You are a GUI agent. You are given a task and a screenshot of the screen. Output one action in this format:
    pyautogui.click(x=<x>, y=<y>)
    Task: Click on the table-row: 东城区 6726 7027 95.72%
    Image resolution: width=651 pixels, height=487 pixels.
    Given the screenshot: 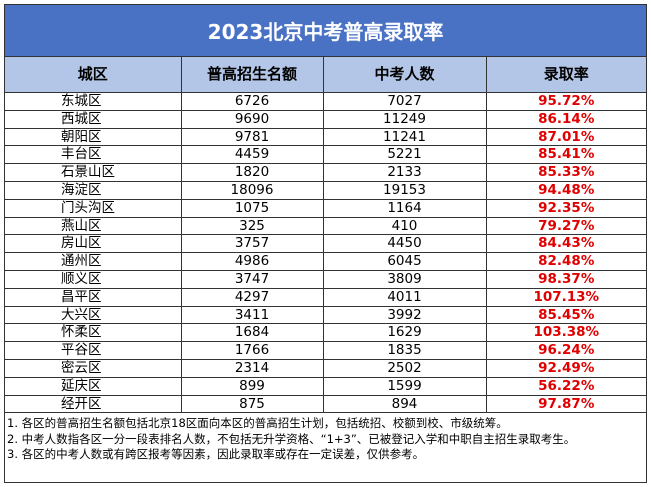 What is the action you would take?
    pyautogui.click(x=325, y=101)
    